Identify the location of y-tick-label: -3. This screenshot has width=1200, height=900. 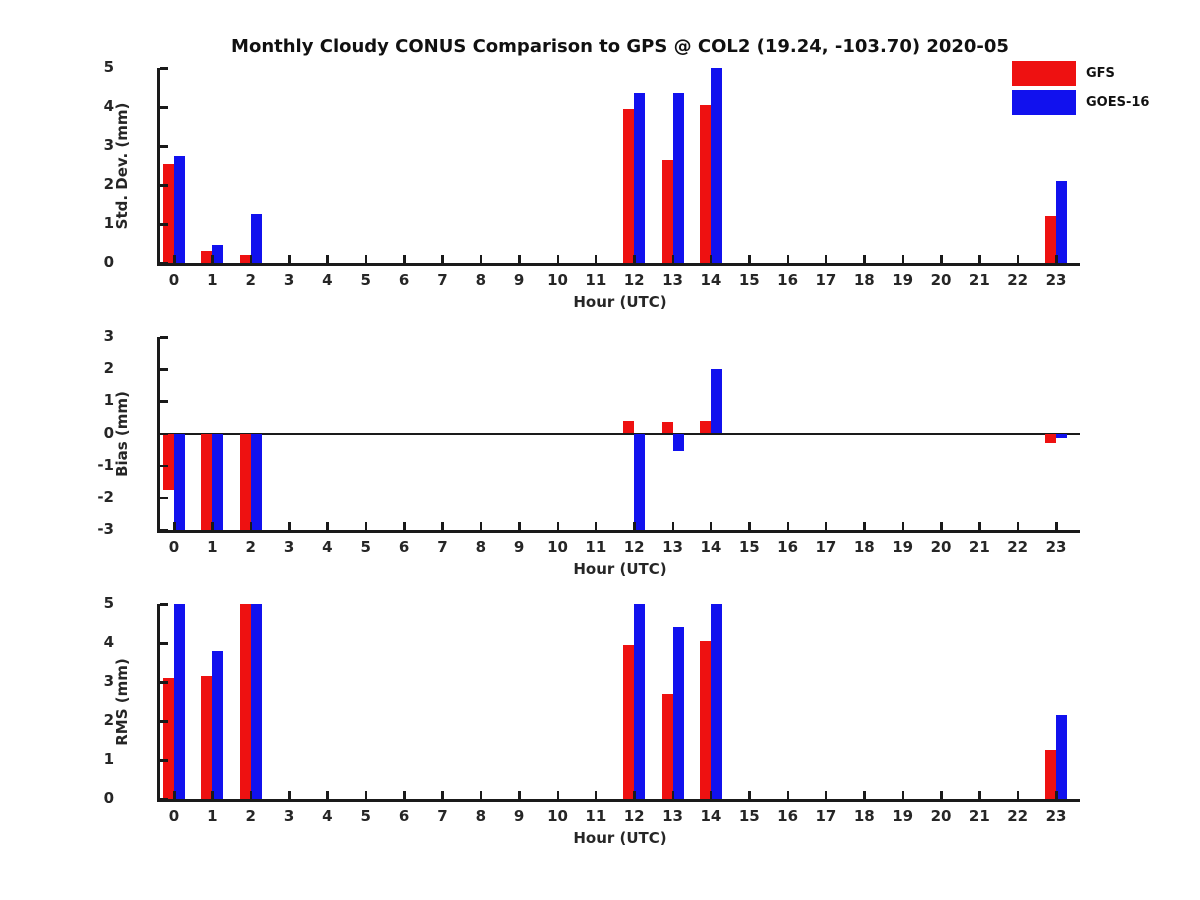
(105, 529).